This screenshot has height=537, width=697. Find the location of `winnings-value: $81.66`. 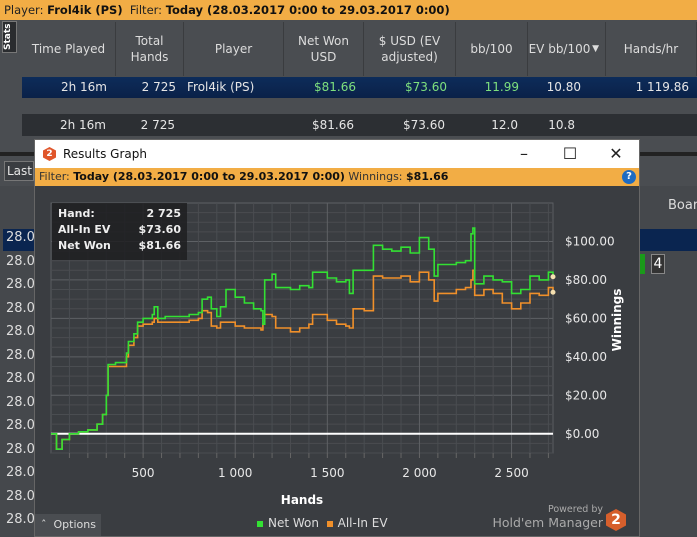

winnings-value: $81.66 is located at coordinates (427, 176).